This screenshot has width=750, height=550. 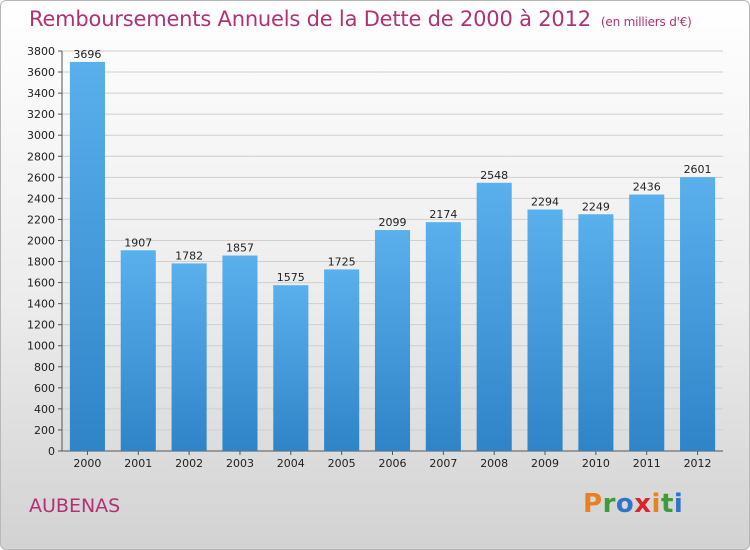 I want to click on y-tick-label: 1400, so click(x=41, y=304).